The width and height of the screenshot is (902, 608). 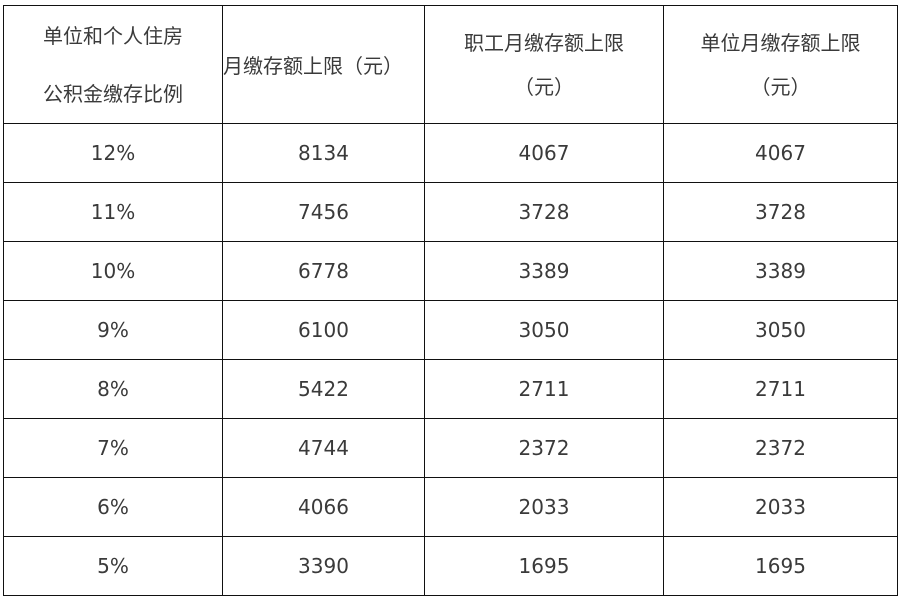 I want to click on header-ratio: 单位和个人住房 公积金缴存比例, so click(x=113, y=64).